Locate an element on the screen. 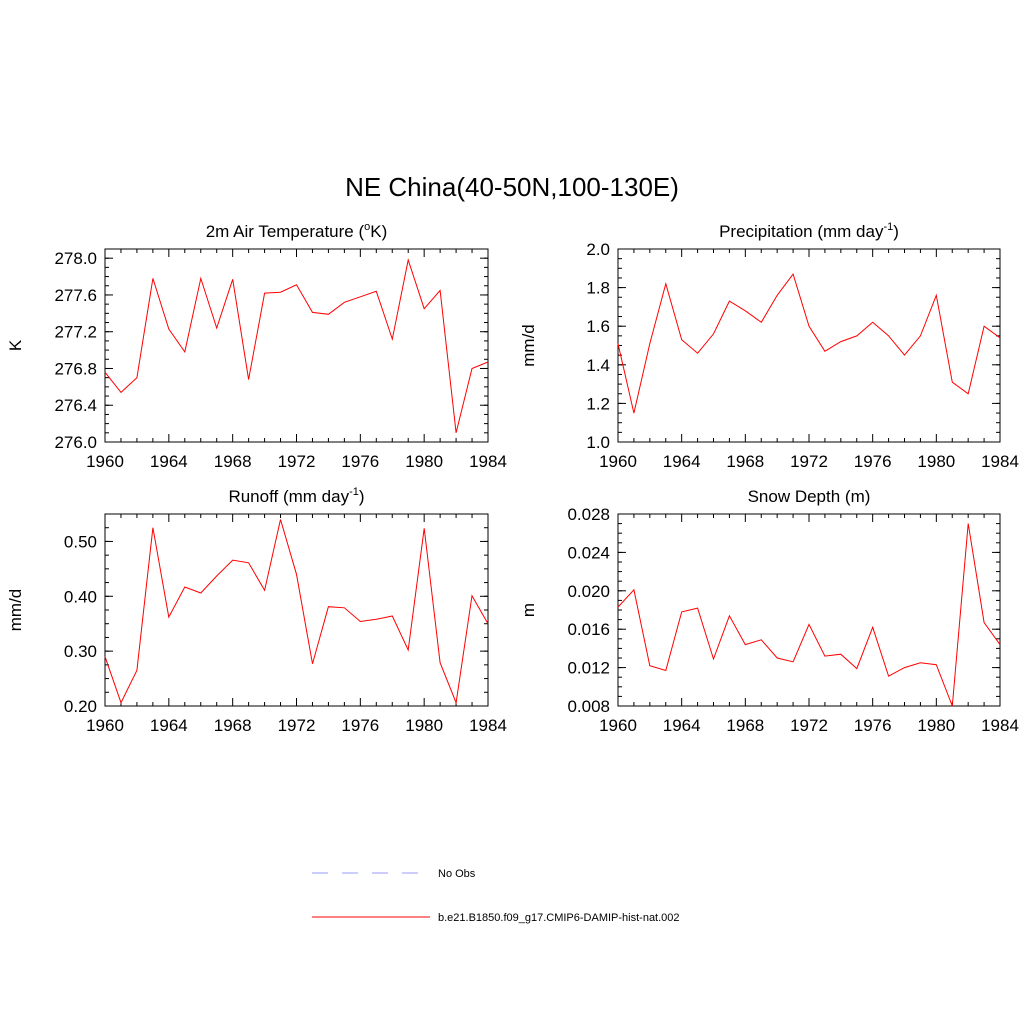 The width and height of the screenshot is (1024, 1024). panel-title: Snow Depth (m) is located at coordinates (809, 496).